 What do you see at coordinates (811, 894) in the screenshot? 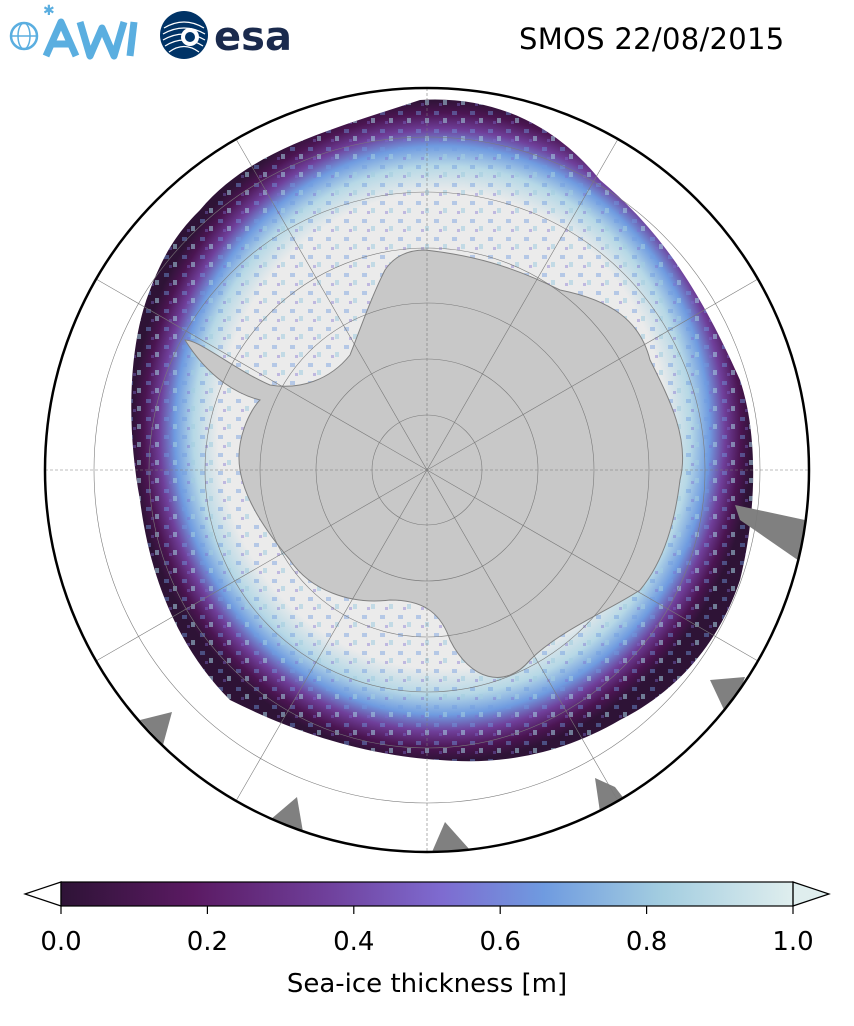
I see `colorbar-extend-max` at bounding box center [811, 894].